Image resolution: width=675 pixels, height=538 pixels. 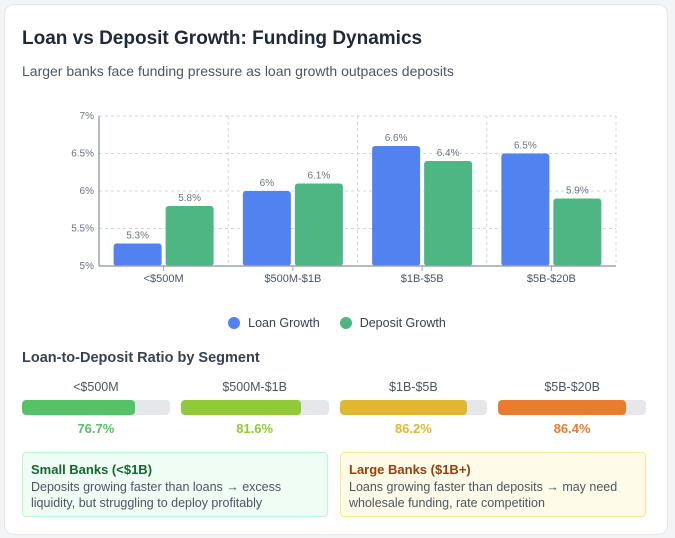 I want to click on ltd-title: Loan-to-Deposit Ratio by Segment, so click(x=141, y=358).